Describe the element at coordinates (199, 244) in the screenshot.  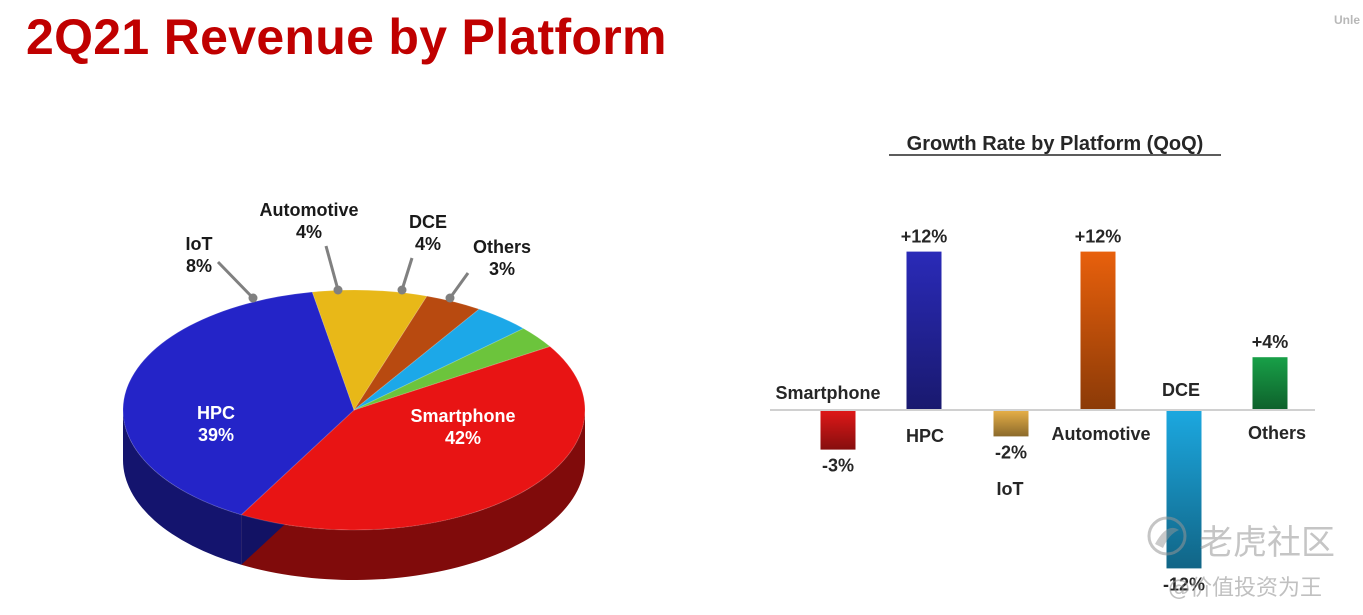
I see `pie-label-iot: IoT` at that location.